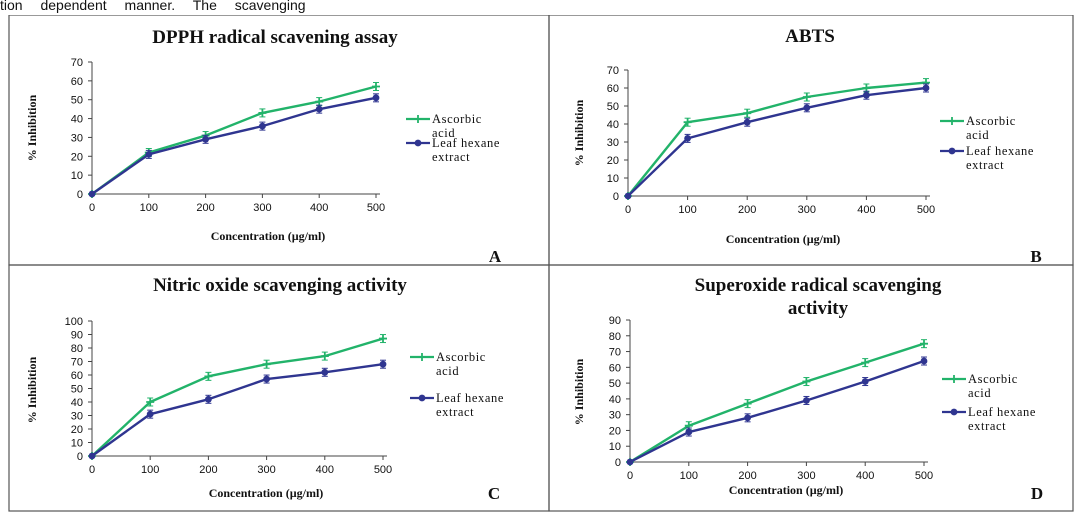 The width and height of the screenshot is (1074, 512). I want to click on header-text-fragment: tion dependent manner. The scavenging, so click(153, 6).